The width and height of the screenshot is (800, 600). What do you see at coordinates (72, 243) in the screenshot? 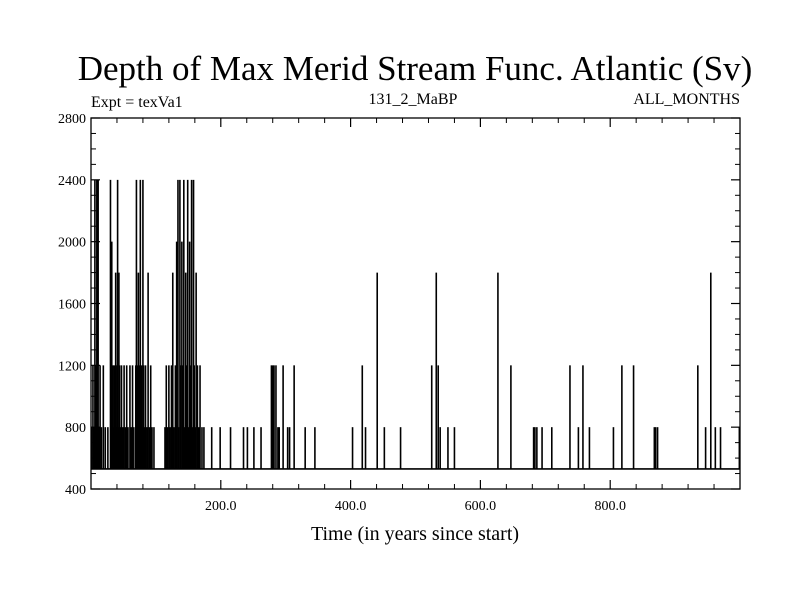
I see `y-tick-label: 2000` at bounding box center [72, 243].